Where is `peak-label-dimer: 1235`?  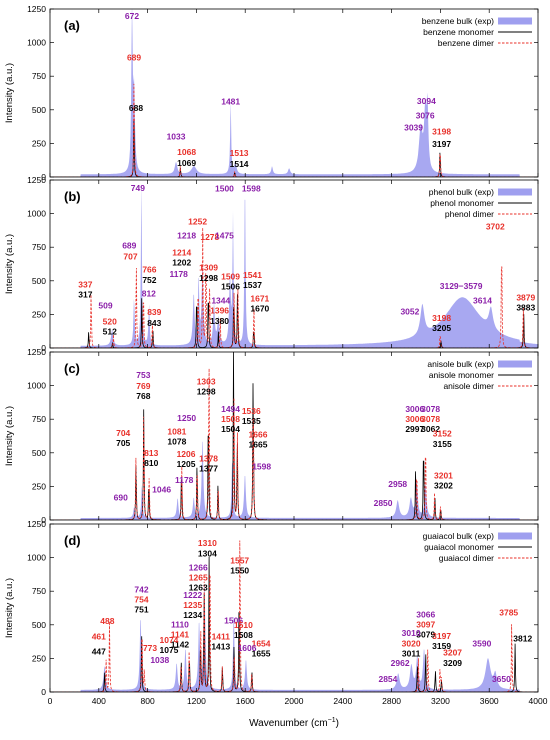 peak-label-dimer: 1235 is located at coordinates (192, 605).